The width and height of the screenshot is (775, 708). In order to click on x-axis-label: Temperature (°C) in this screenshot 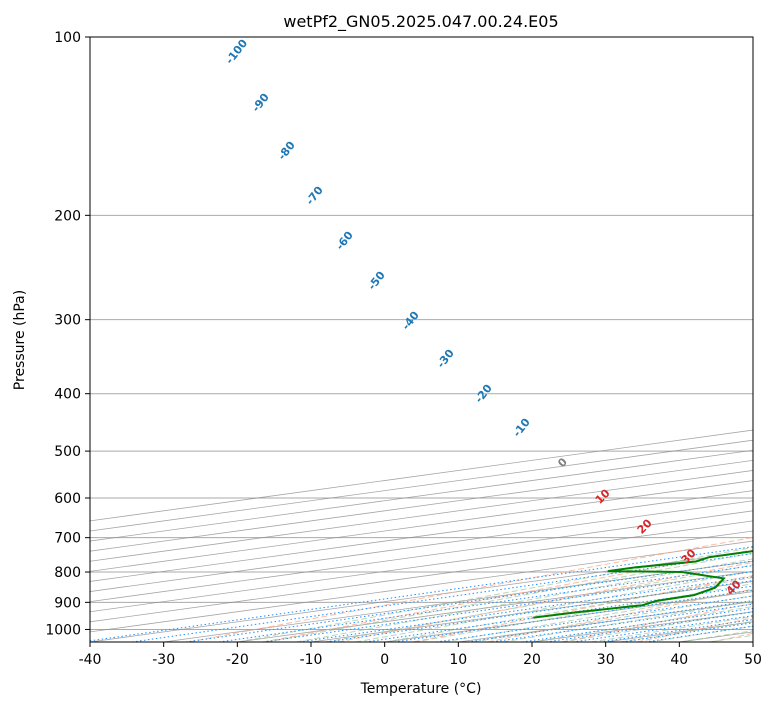, I will do `click(421, 689)`.